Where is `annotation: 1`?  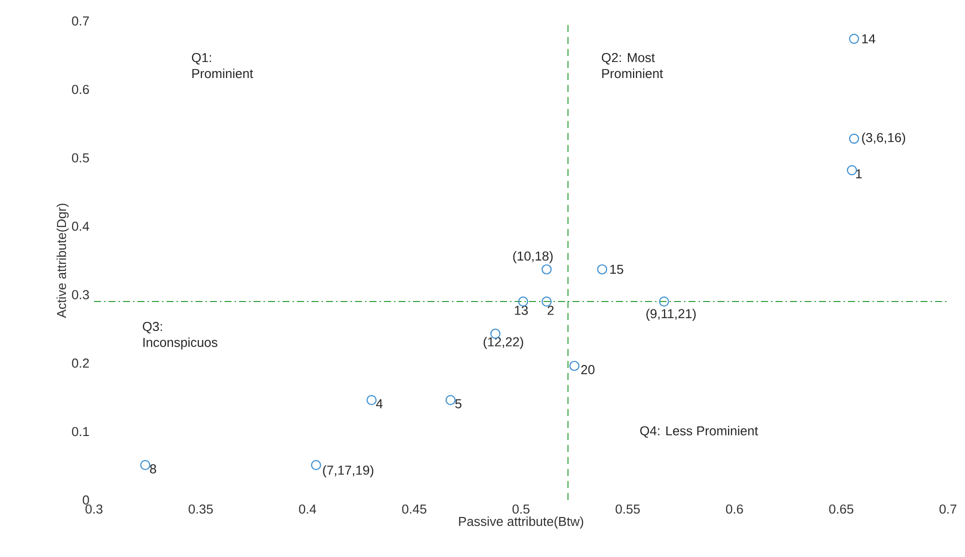 annotation: 1 is located at coordinates (859, 173).